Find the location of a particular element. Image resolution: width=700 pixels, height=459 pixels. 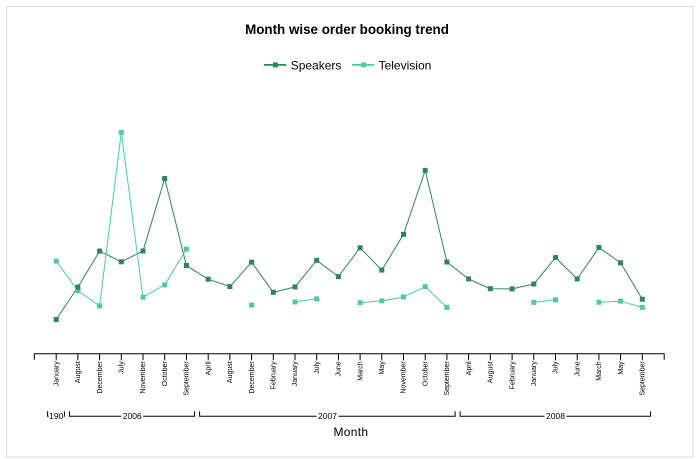

svg-text: Month is located at coordinates (350, 432).